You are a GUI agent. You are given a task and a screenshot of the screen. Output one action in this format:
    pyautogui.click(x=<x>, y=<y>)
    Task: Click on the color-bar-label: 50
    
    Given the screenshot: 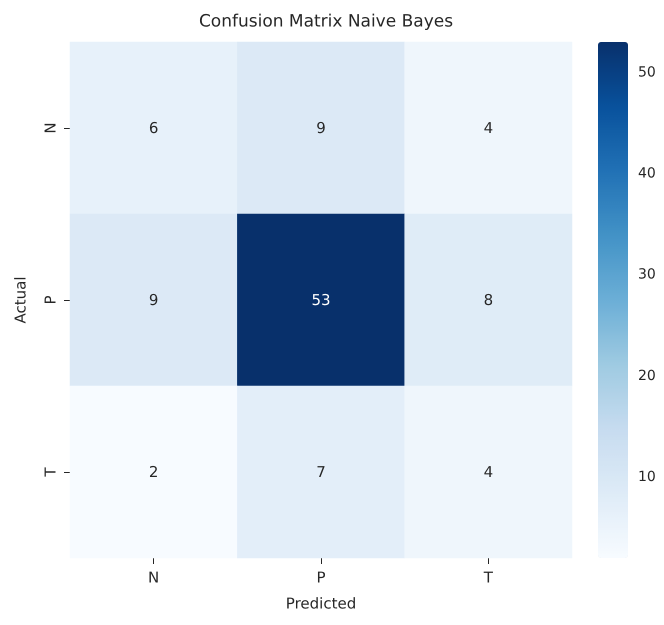 What is the action you would take?
    pyautogui.click(x=647, y=72)
    